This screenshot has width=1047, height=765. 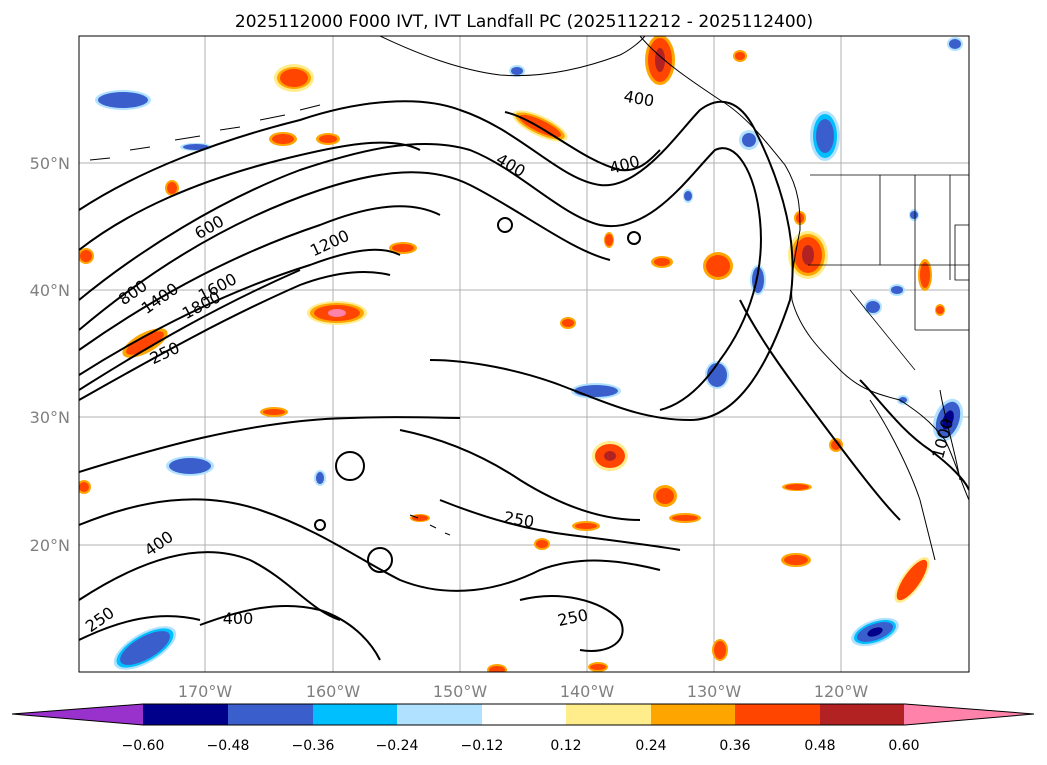 What do you see at coordinates (841, 691) in the screenshot?
I see `lon-label-120w: 120°W` at bounding box center [841, 691].